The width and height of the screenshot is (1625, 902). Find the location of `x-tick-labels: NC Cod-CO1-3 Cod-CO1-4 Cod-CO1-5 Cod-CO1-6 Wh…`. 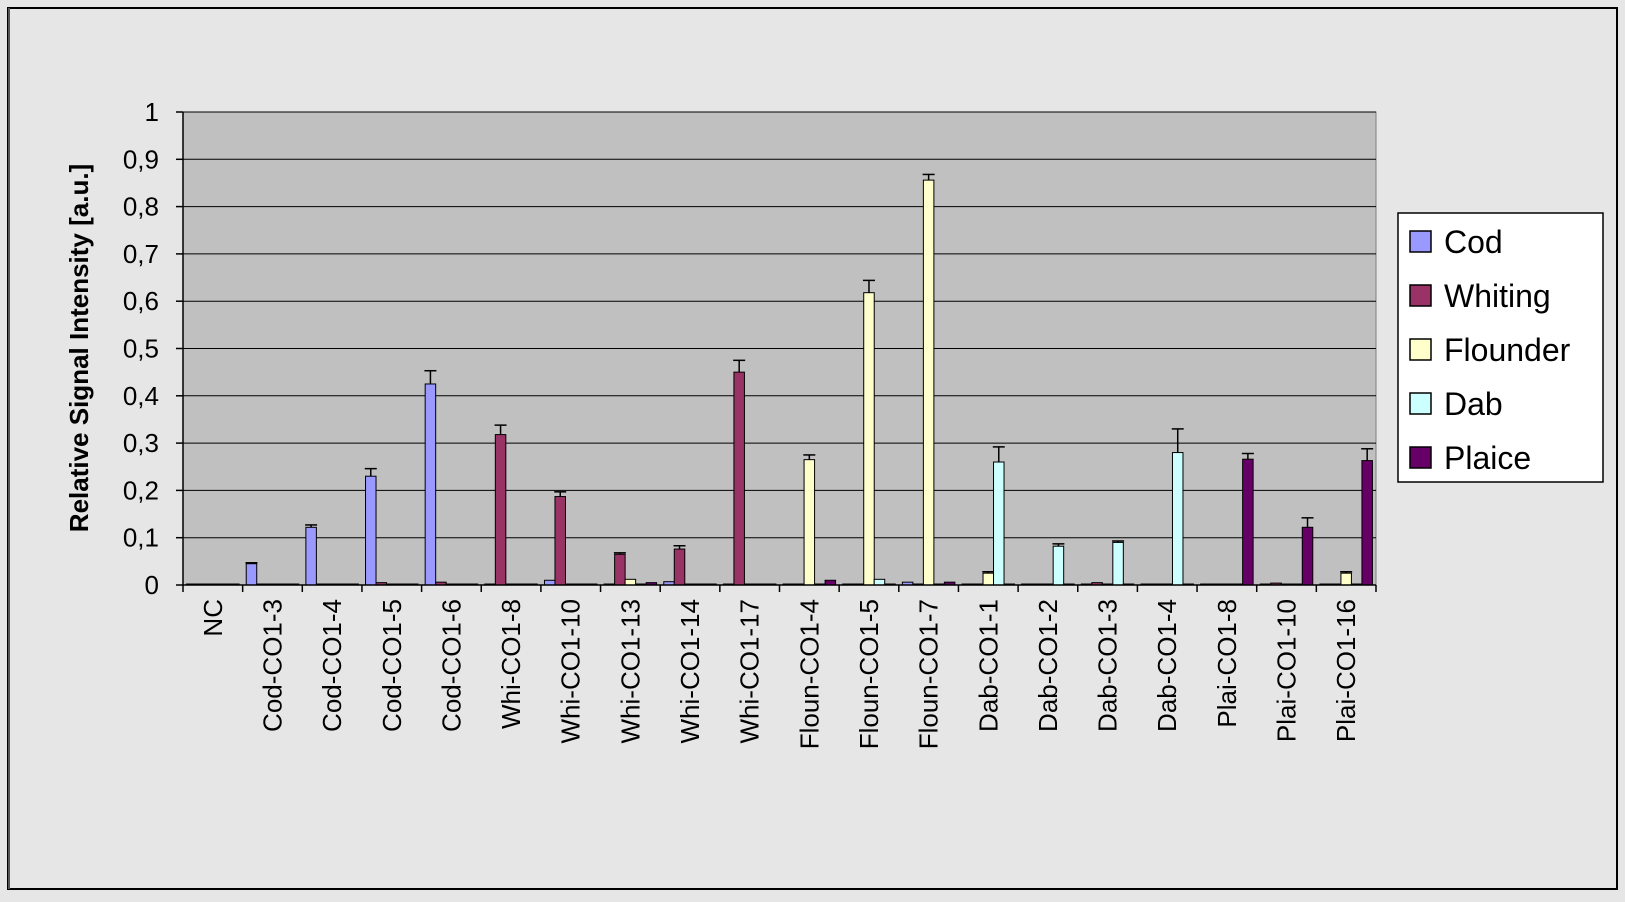

x-tick-labels: NC Cod-CO1-3 Cod-CO1-4 Cod-CO1-5 Cod-CO1-6 Wh… is located at coordinates (779, 674).